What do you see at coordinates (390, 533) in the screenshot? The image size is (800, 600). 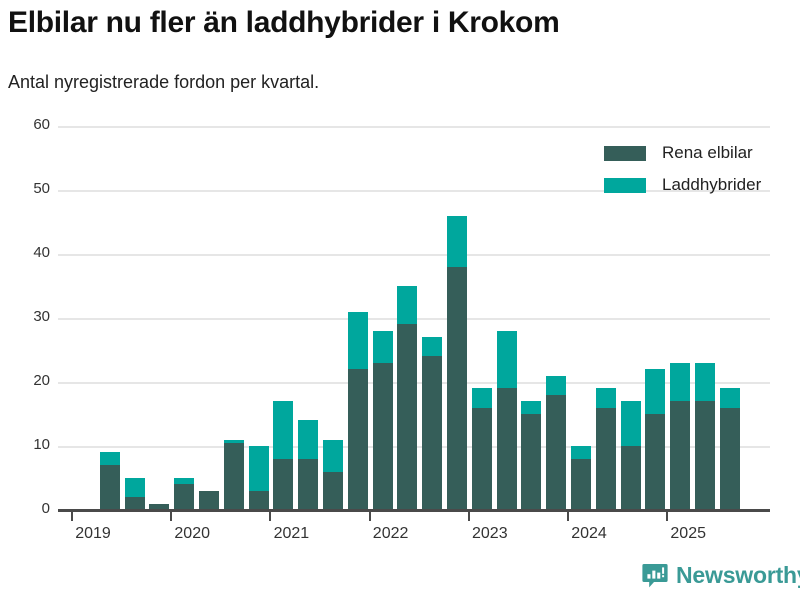 I see `x-axis-tick-label: 2022` at bounding box center [390, 533].